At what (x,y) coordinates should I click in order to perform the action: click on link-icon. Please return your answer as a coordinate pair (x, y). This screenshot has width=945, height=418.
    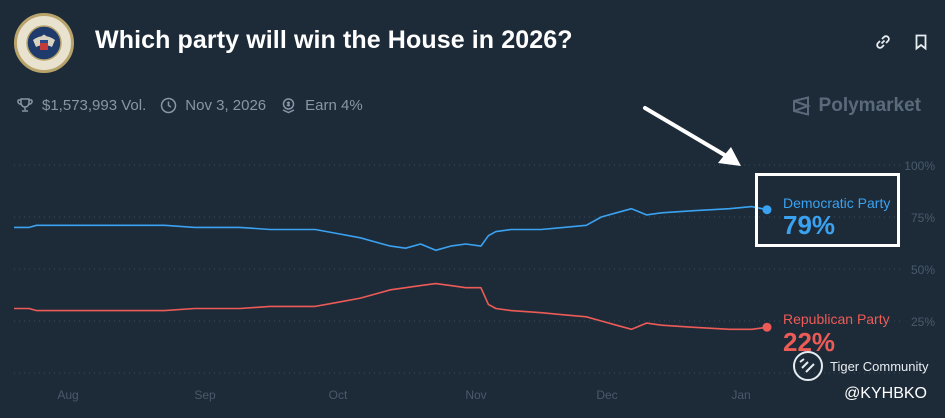
    Looking at the image, I should click on (883, 42).